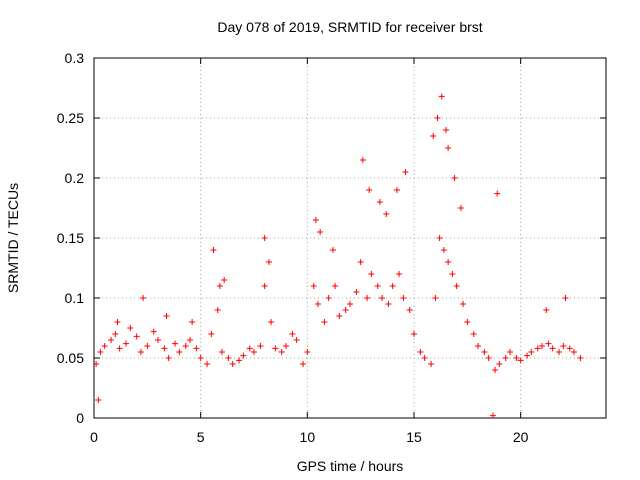 The height and width of the screenshot is (480, 640). Describe the element at coordinates (94, 437) in the screenshot. I see `x-tick-label: 0` at that location.